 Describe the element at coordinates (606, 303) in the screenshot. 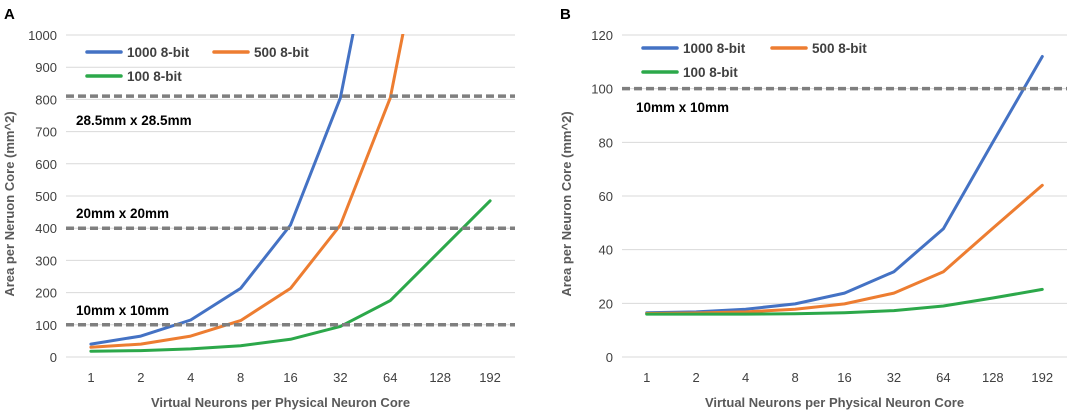

I see `y-tick-label: 20` at that location.